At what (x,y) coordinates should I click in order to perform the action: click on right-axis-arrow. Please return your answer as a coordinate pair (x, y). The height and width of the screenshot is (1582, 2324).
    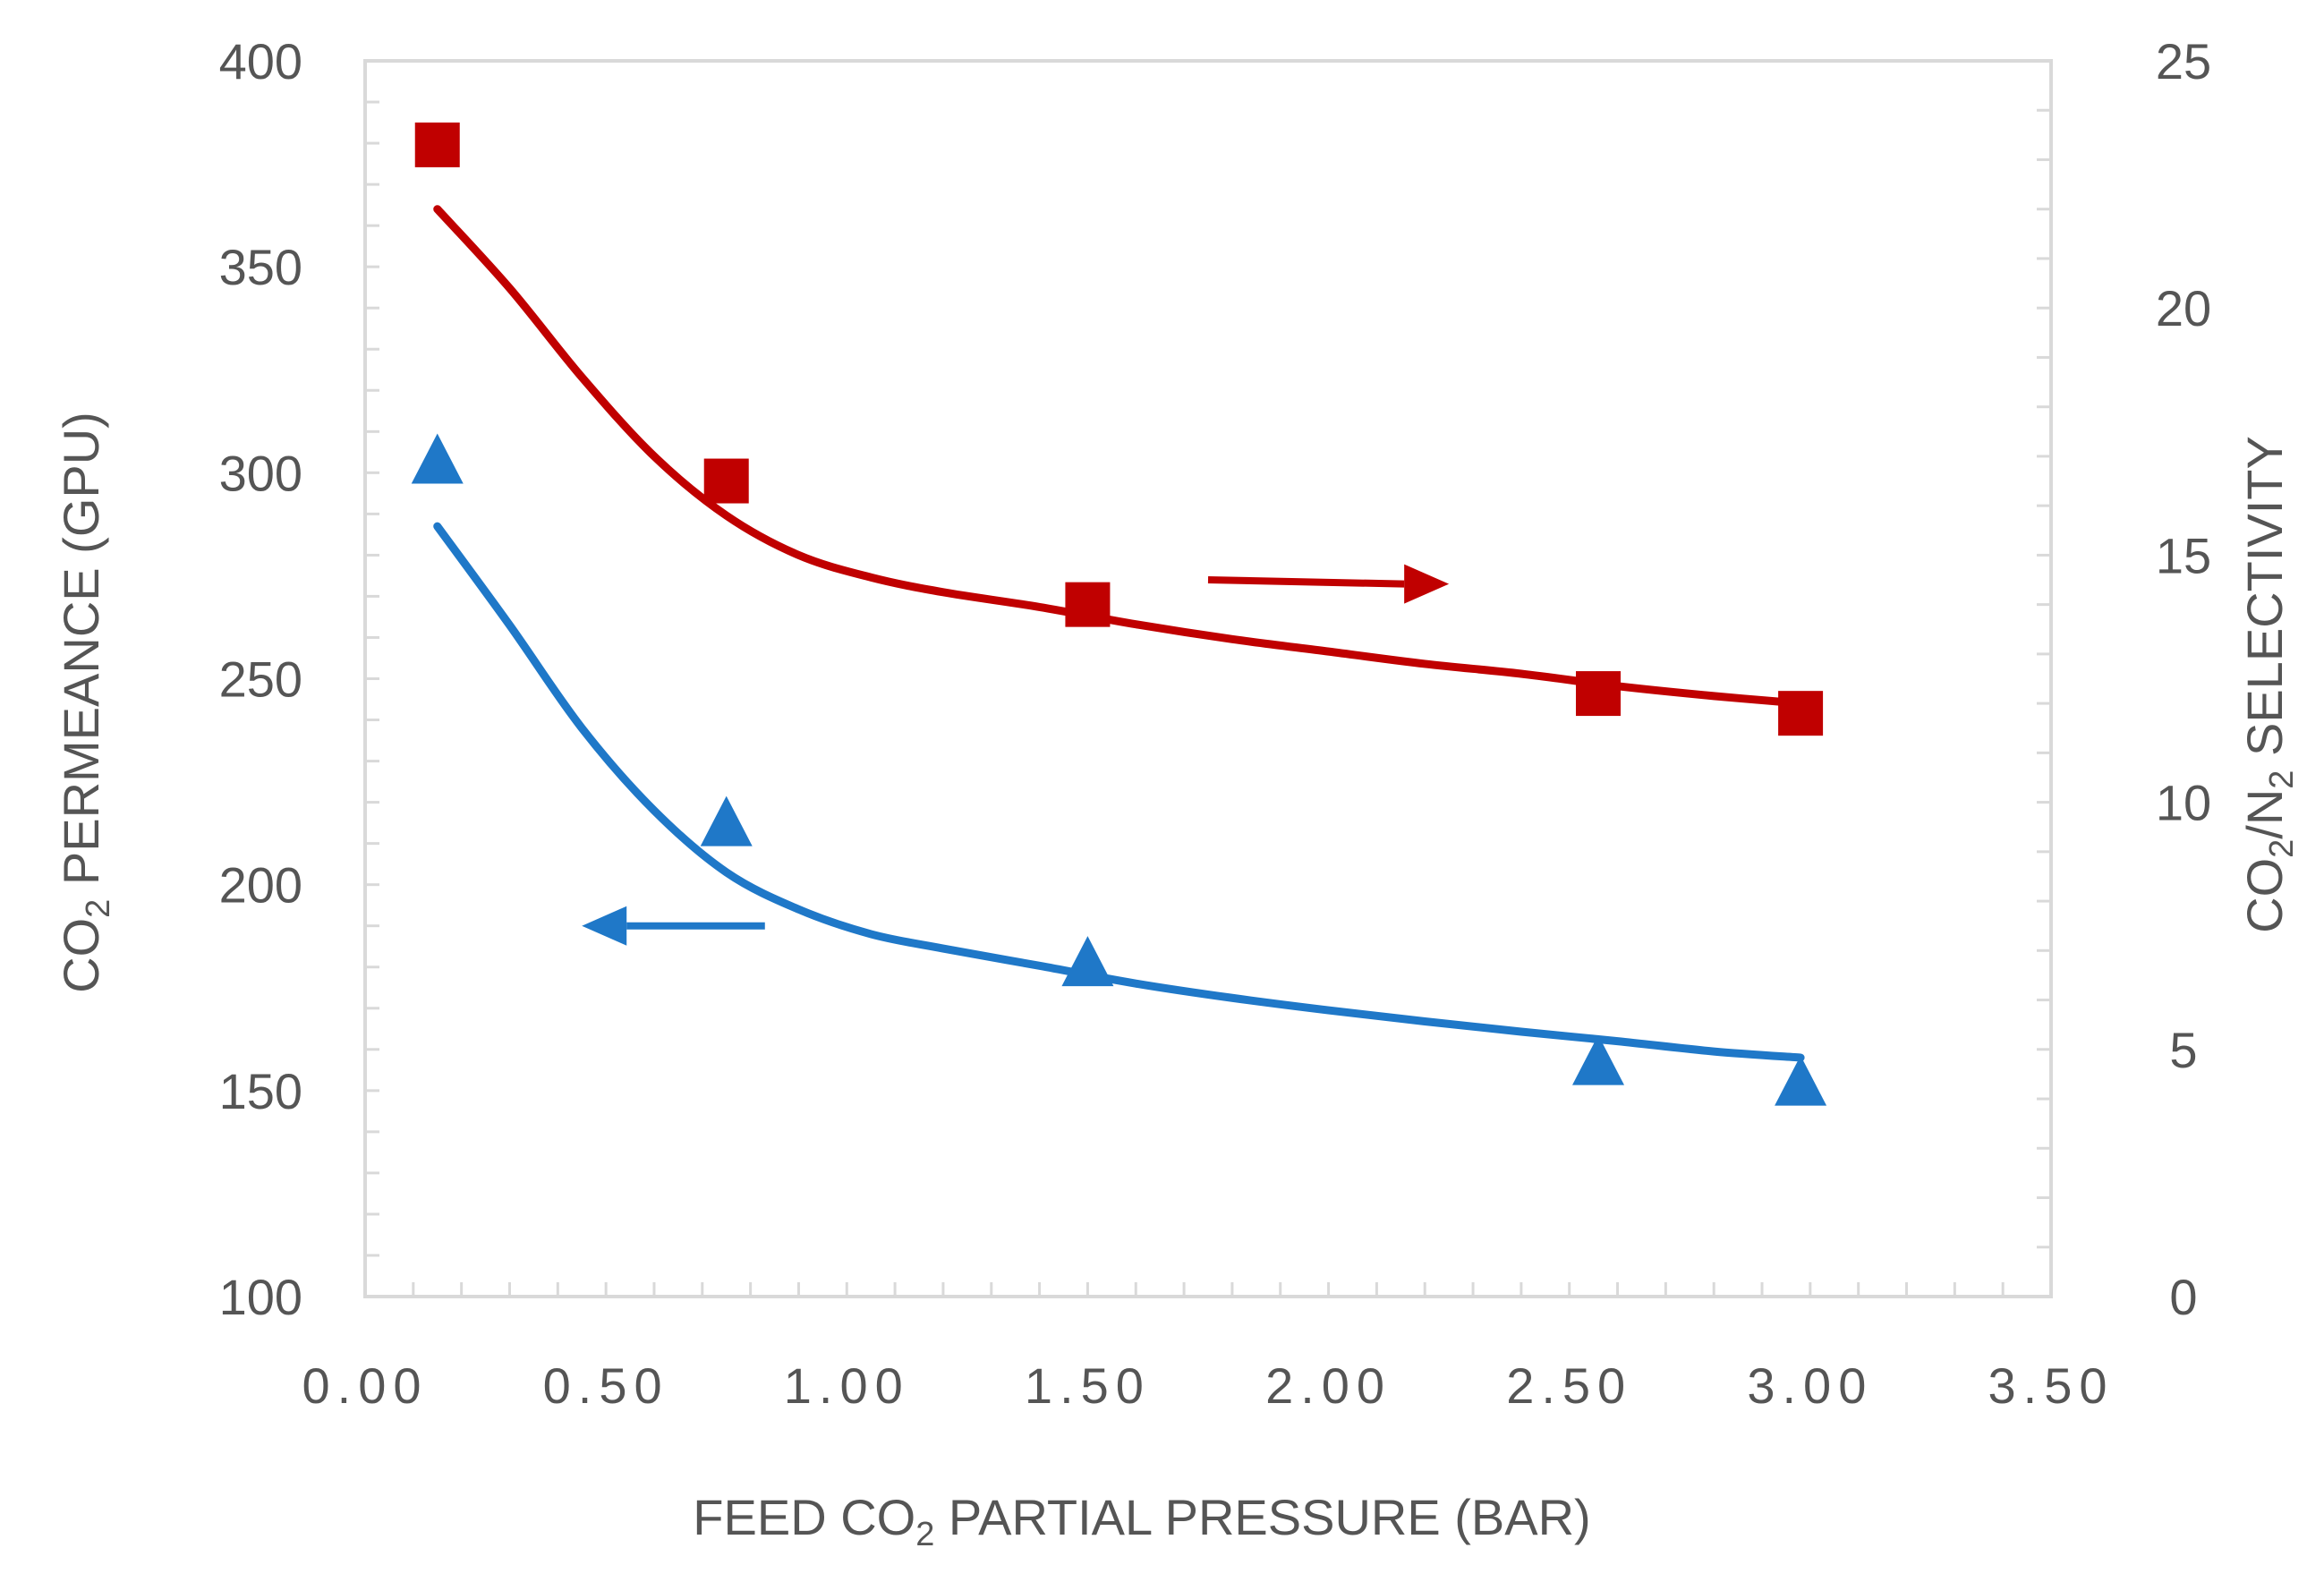
    Looking at the image, I should click on (1328, 584).